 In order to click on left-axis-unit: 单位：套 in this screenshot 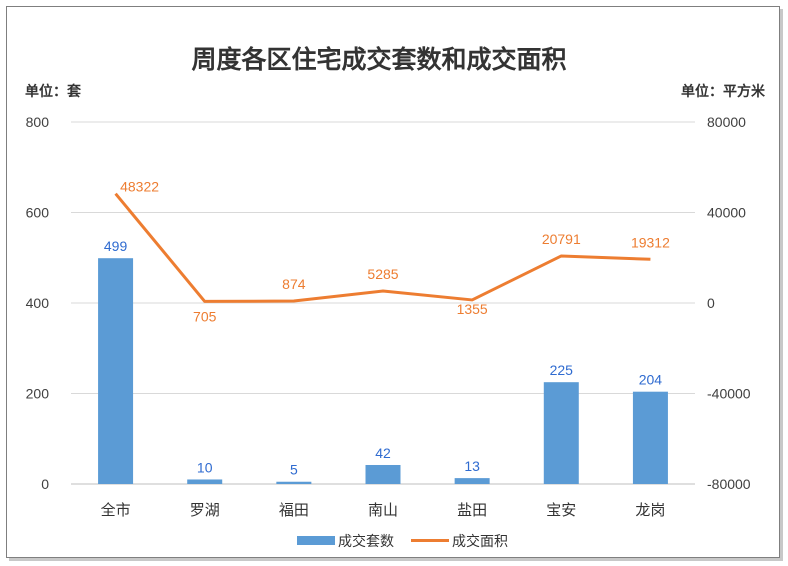, I will do `click(53, 91)`.